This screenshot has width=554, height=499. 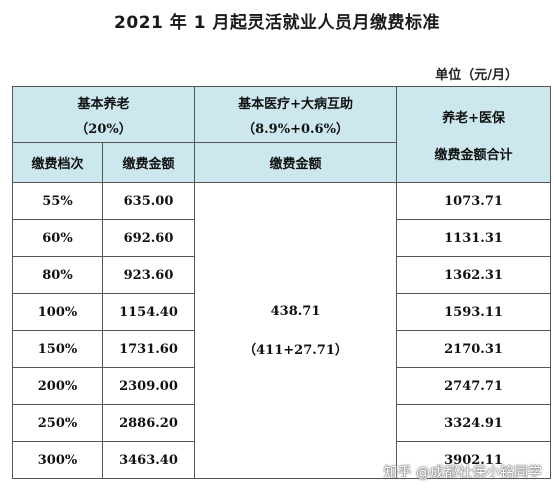 What do you see at coordinates (474, 312) in the screenshot?
I see `total-cell: 1593.11` at bounding box center [474, 312].